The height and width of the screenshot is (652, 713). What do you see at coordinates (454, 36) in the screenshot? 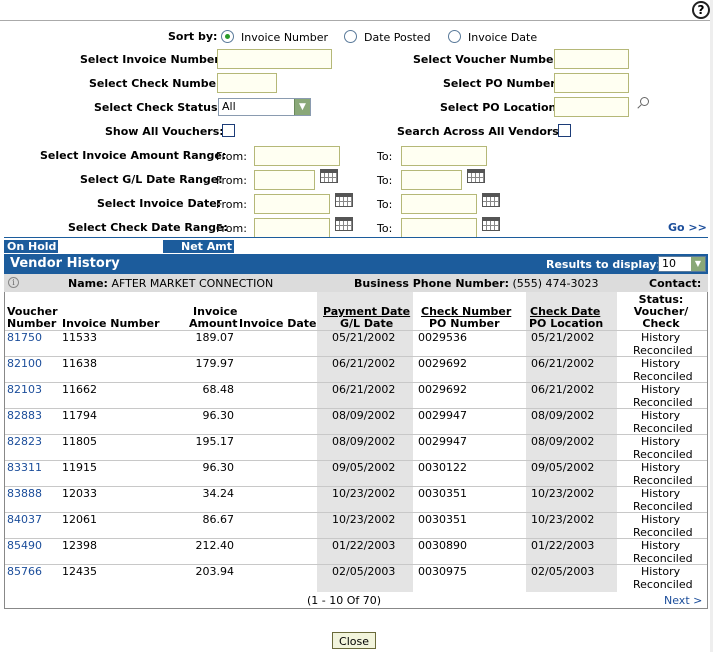
I see `sort-radio-invoice-date` at bounding box center [454, 36].